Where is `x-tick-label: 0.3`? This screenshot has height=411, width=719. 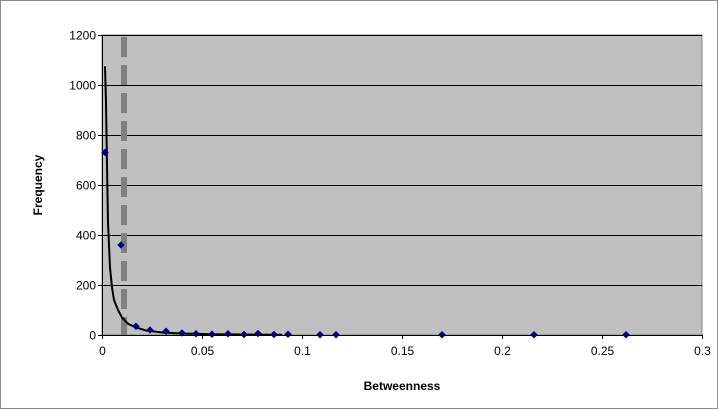
x-tick-label: 0.3 is located at coordinates (702, 351).